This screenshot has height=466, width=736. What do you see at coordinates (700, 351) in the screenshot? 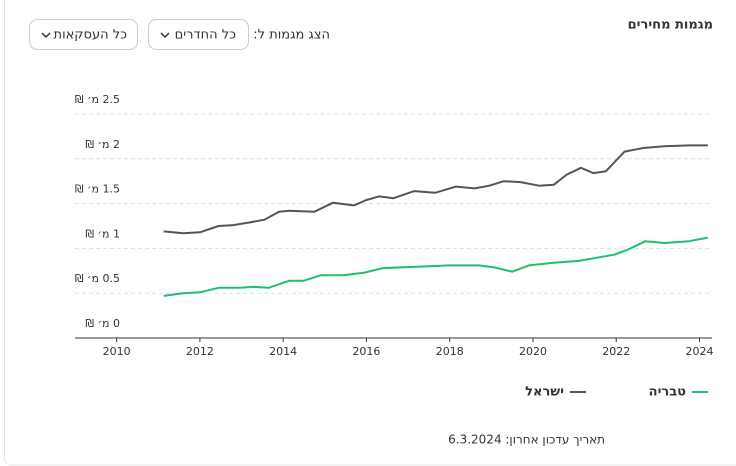
I see `x-tick-label: 2024` at bounding box center [700, 351].